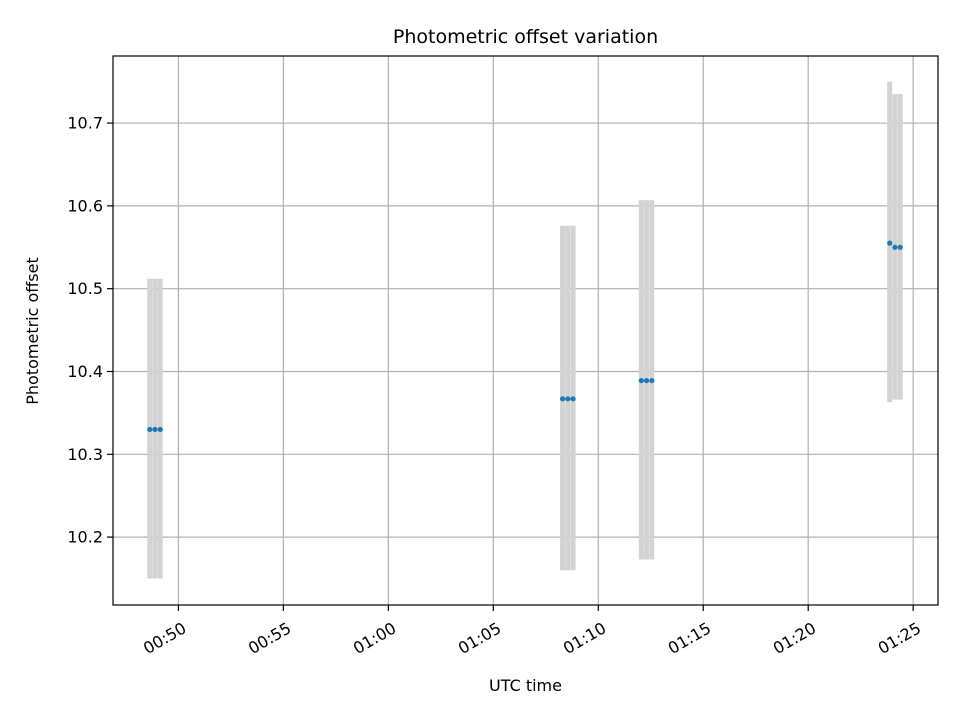  I want to click on y-tick-label: 10.6, so click(85, 205).